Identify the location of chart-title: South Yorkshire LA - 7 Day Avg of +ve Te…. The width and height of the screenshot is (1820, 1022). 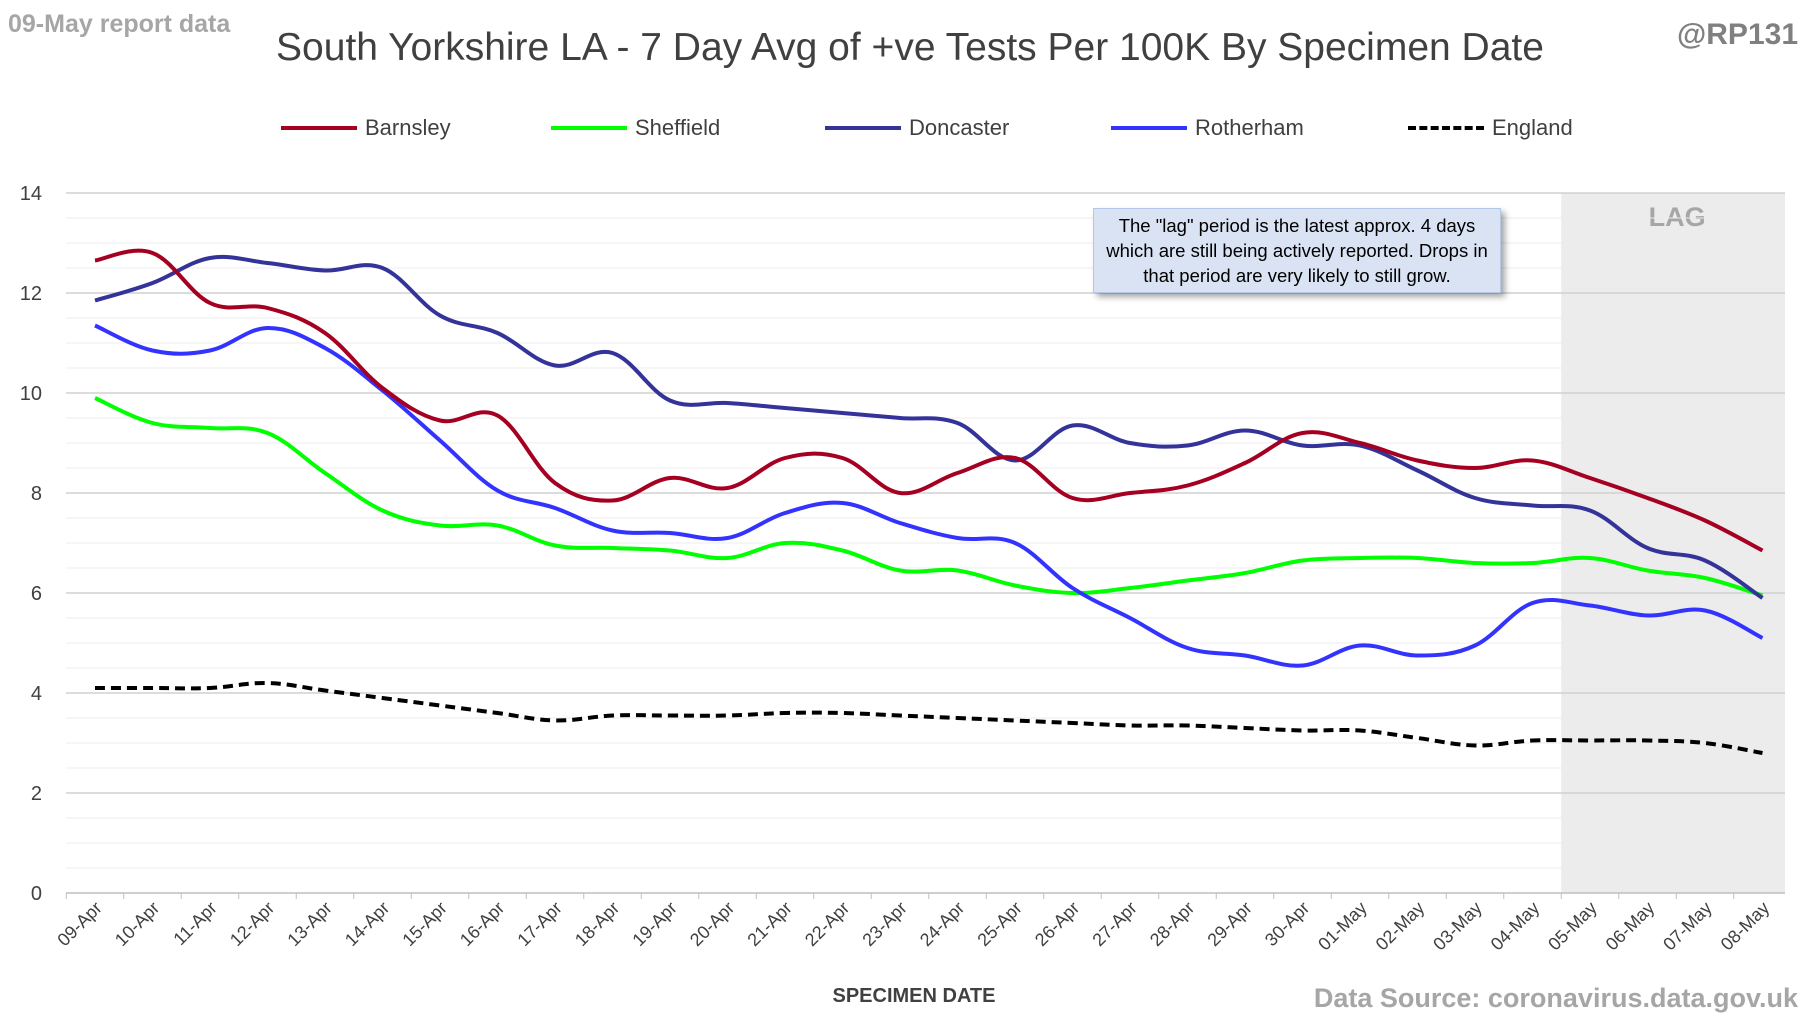
(910, 47).